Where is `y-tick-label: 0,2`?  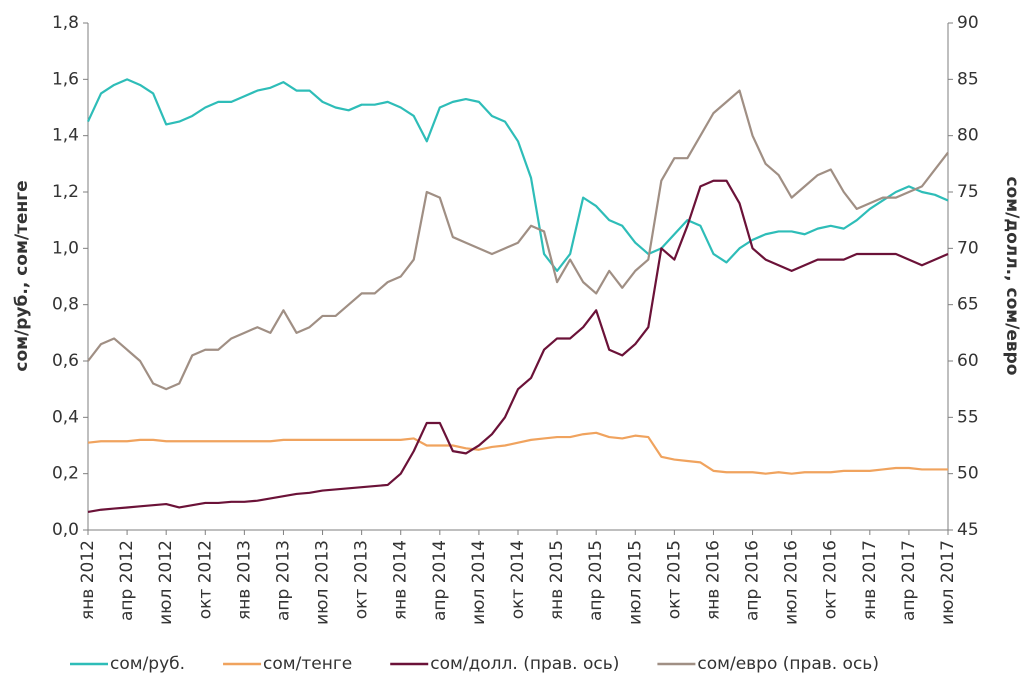 y-tick-label: 0,2 is located at coordinates (65, 474).